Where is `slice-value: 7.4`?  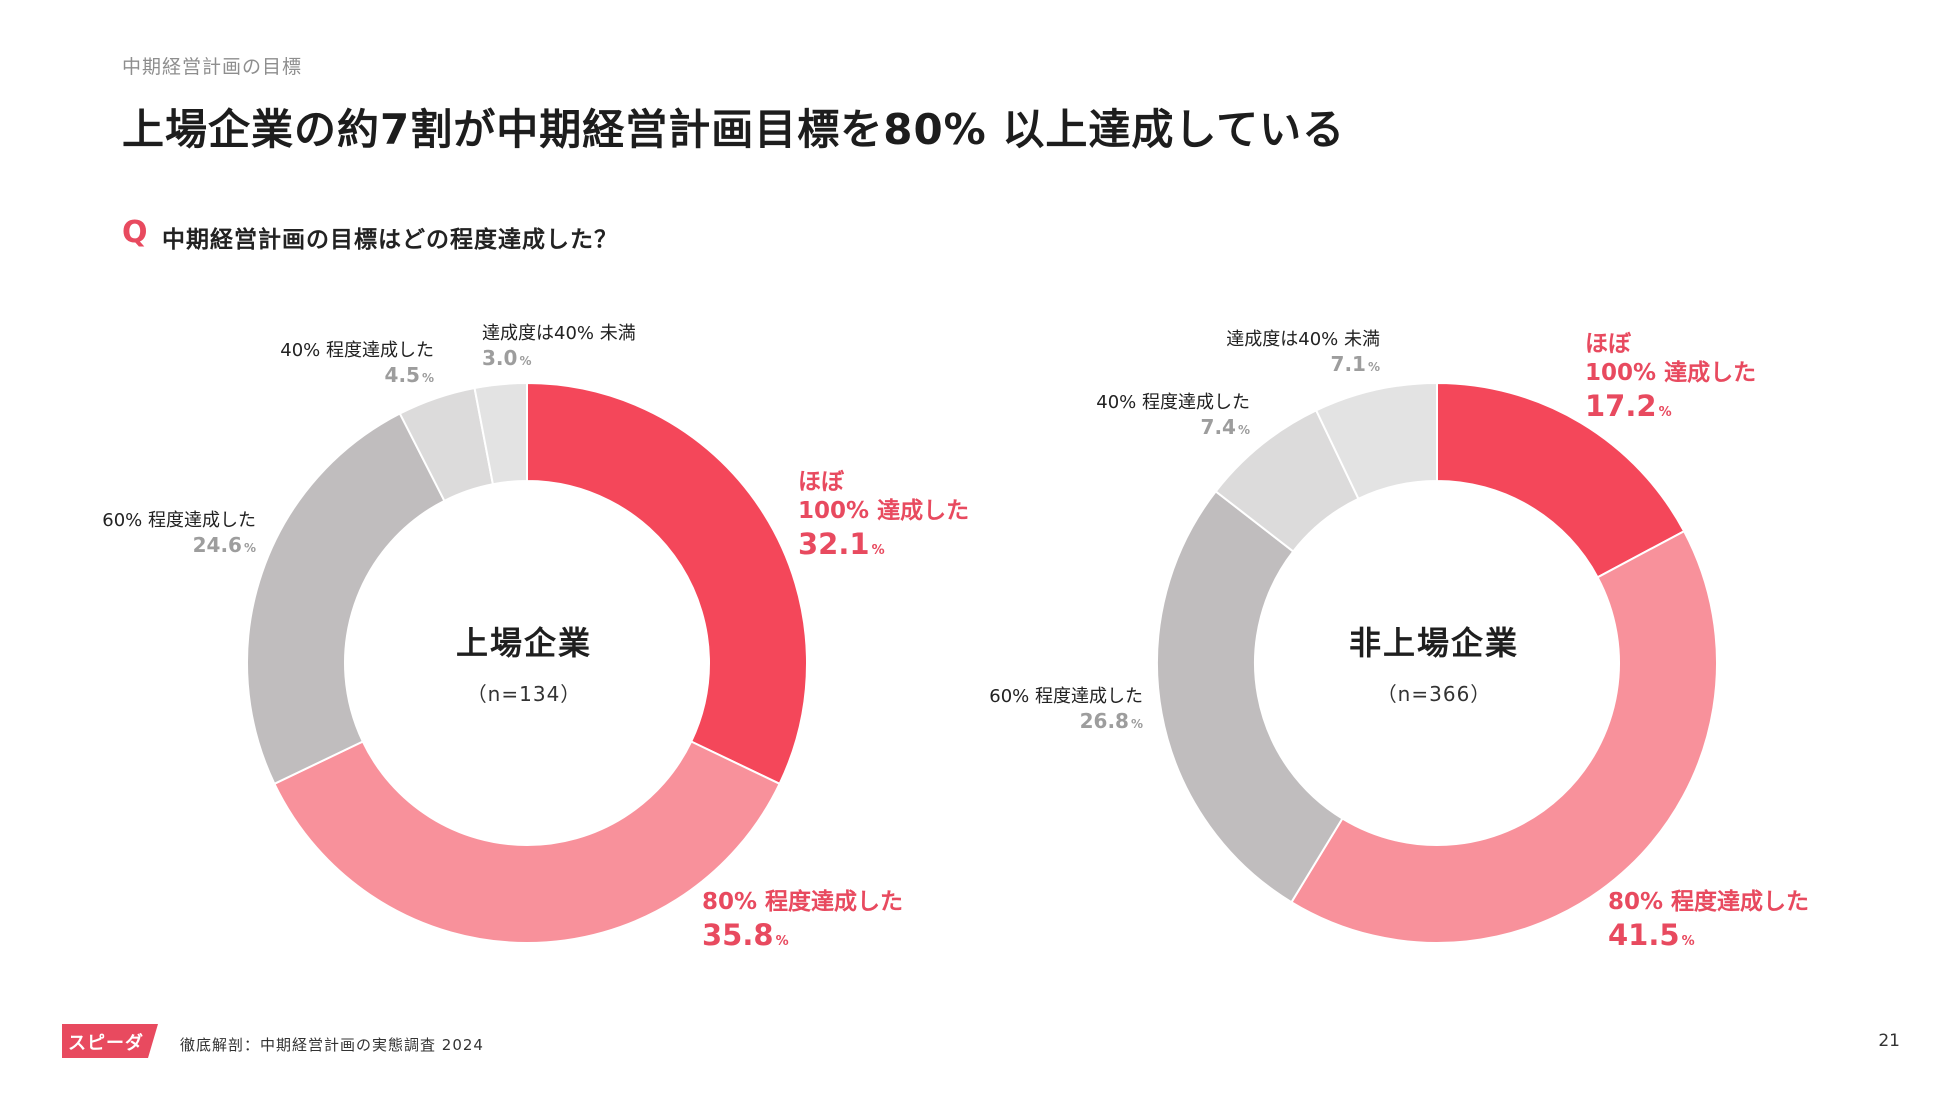 slice-value: 7.4 is located at coordinates (1218, 426).